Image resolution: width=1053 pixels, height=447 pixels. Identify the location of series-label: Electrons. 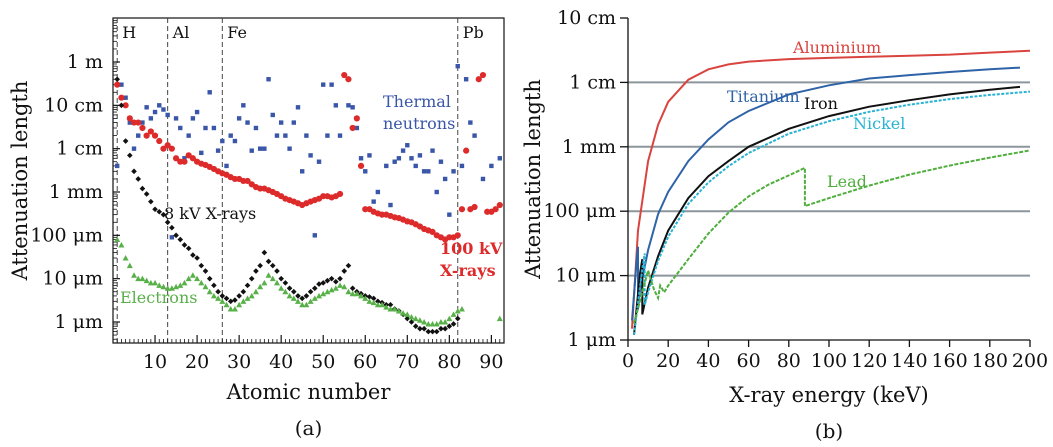
(158, 297).